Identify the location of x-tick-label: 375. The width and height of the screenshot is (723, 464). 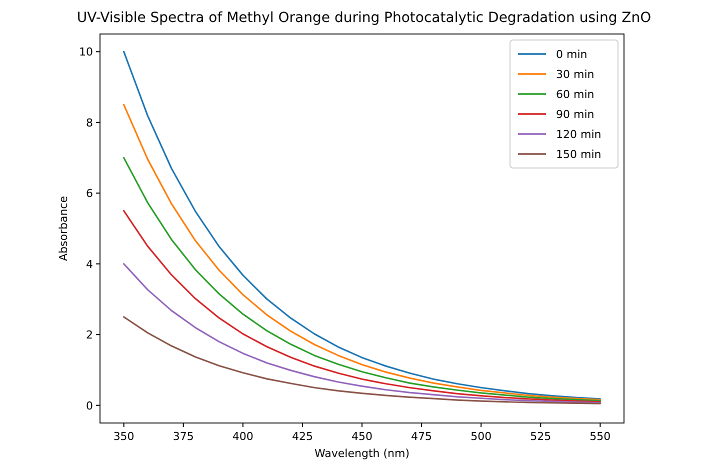
(183, 436).